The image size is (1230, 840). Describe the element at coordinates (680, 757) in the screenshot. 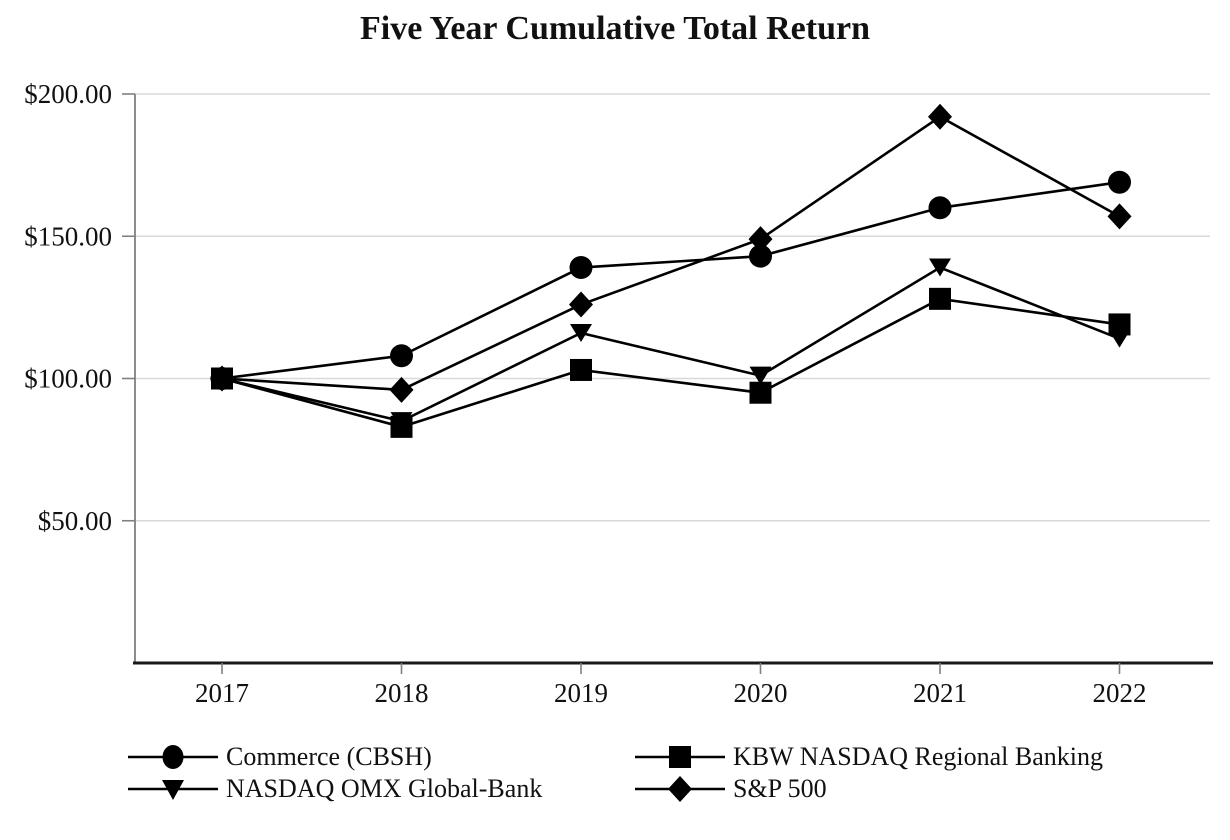

I see `legend-marker-square-icon` at that location.